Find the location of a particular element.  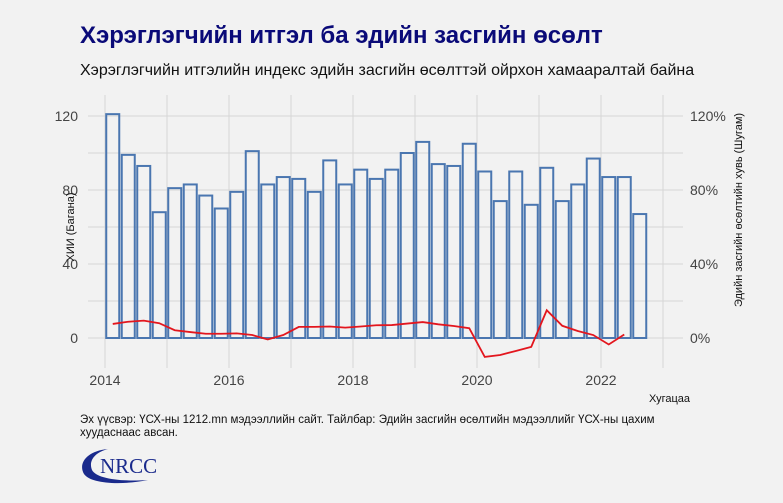

x-tick-label: 2020 is located at coordinates (476, 380).